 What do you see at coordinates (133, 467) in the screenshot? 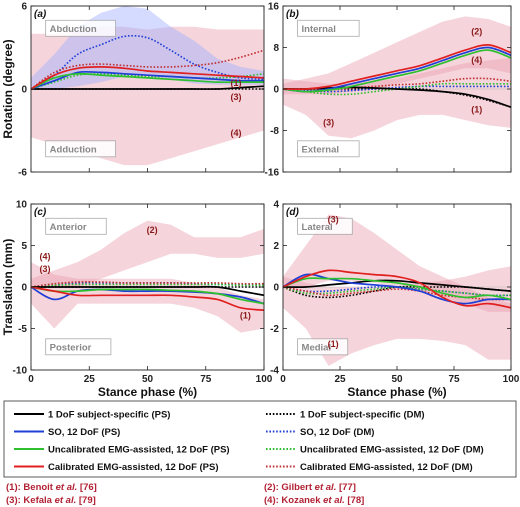
I see `legend-label: Calibrated EMG-assisted, 12 DoF (PS)` at bounding box center [133, 467].